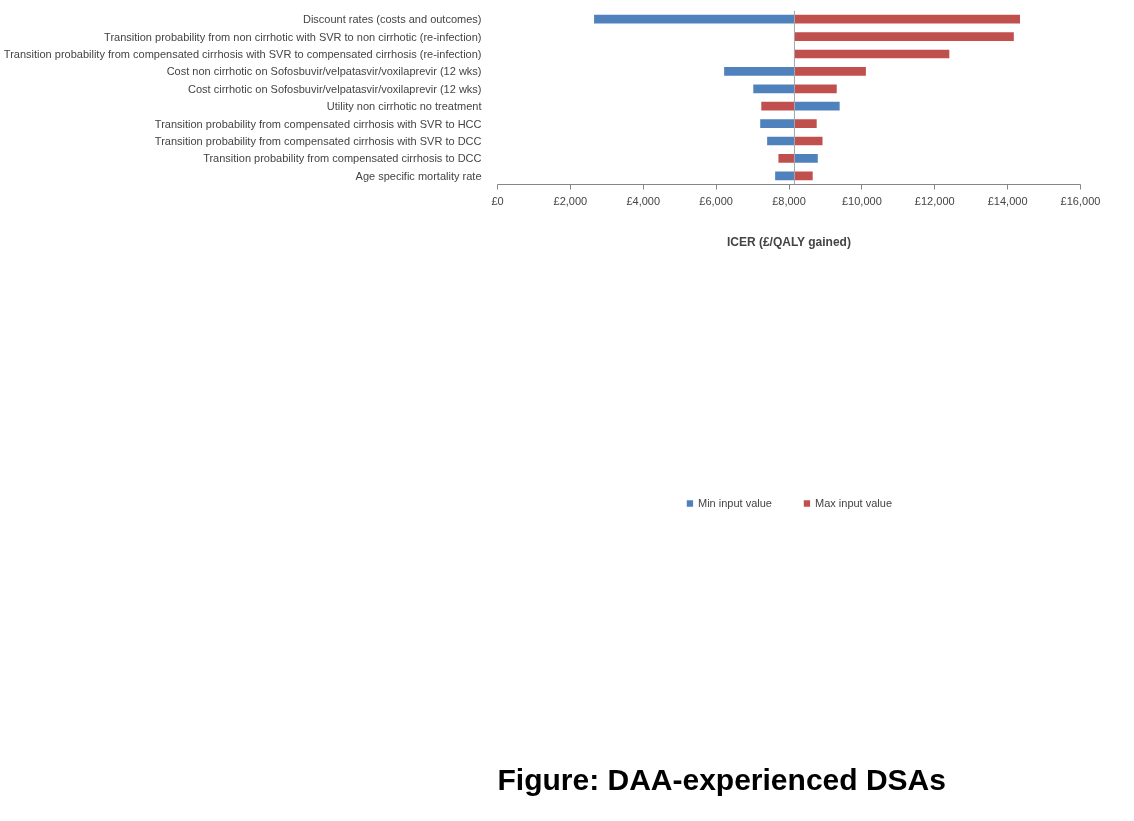 The height and width of the screenshot is (821, 1134). Describe the element at coordinates (342, 158) in the screenshot. I see `y-tick-label: Transition probability from compensated cirrhosis to DCC` at that location.